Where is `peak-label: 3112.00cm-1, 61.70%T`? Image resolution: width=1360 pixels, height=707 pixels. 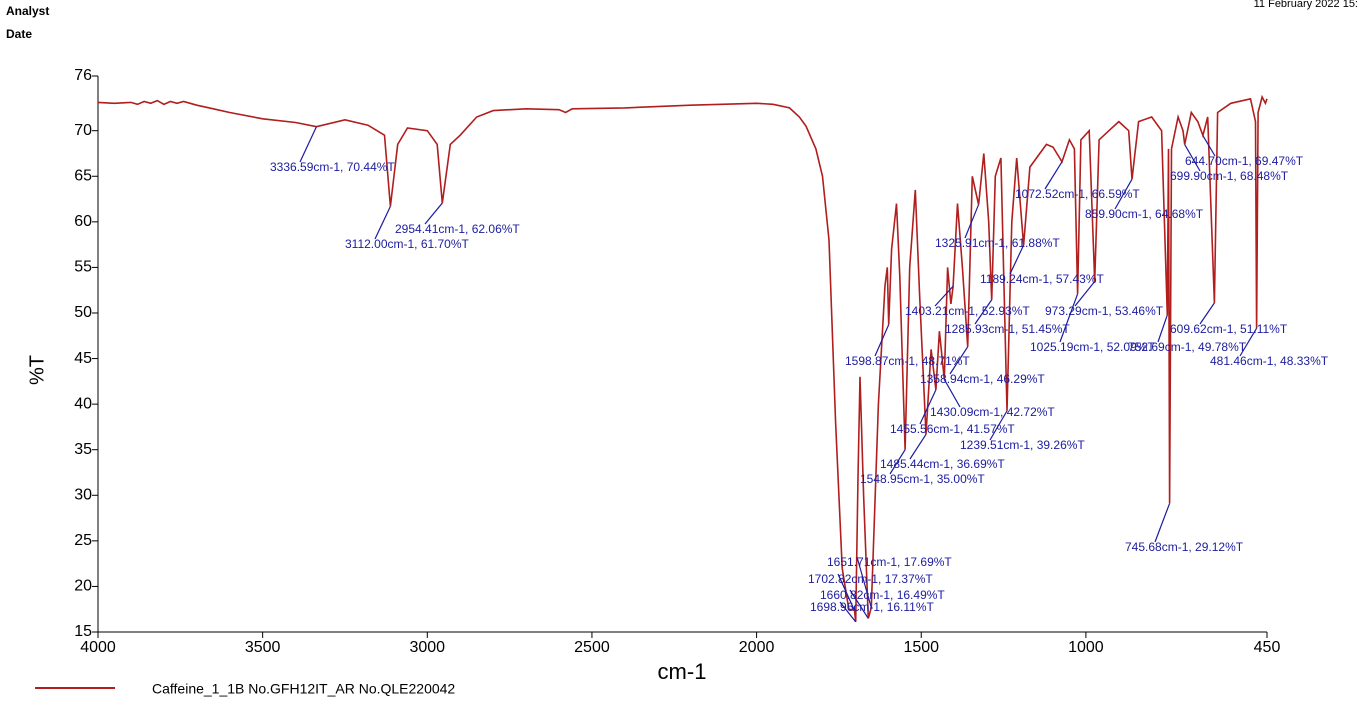 peak-label: 3112.00cm-1, 61.70%T is located at coordinates (407, 244).